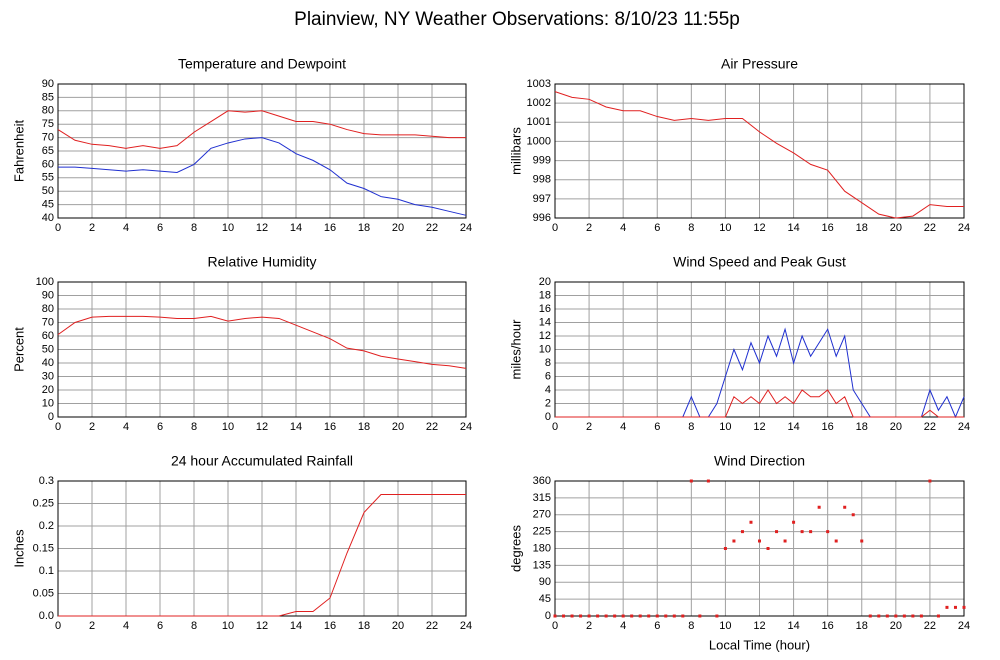 This screenshot has width=1000, height=660. What do you see at coordinates (46, 526) in the screenshot?
I see `y-tick-label: 0.2` at bounding box center [46, 526].